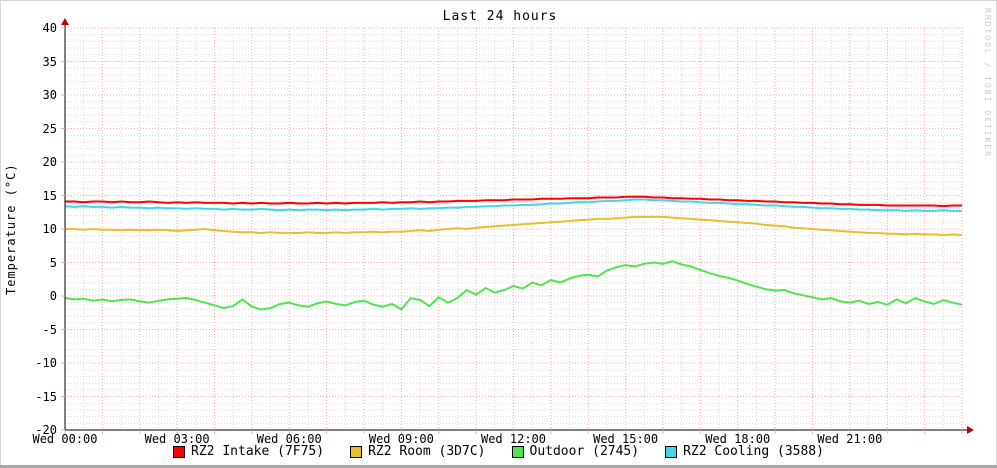 This screenshot has height=468, width=997. What do you see at coordinates (289, 439) in the screenshot?
I see `x-tick-label: Wed 06:00` at bounding box center [289, 439].